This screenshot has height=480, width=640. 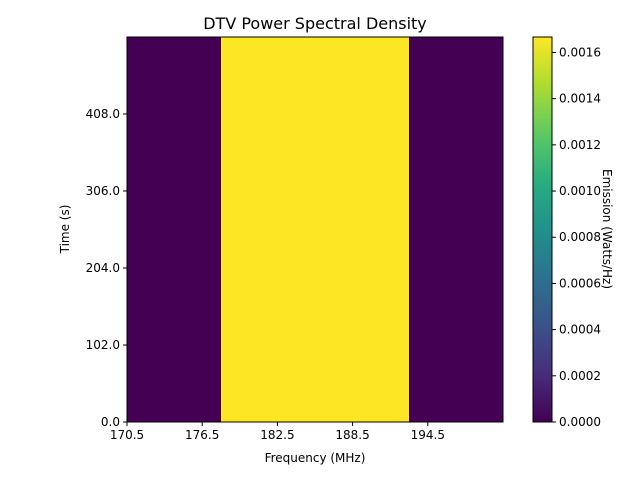 What do you see at coordinates (542, 229) in the screenshot?
I see `colorbar` at bounding box center [542, 229].